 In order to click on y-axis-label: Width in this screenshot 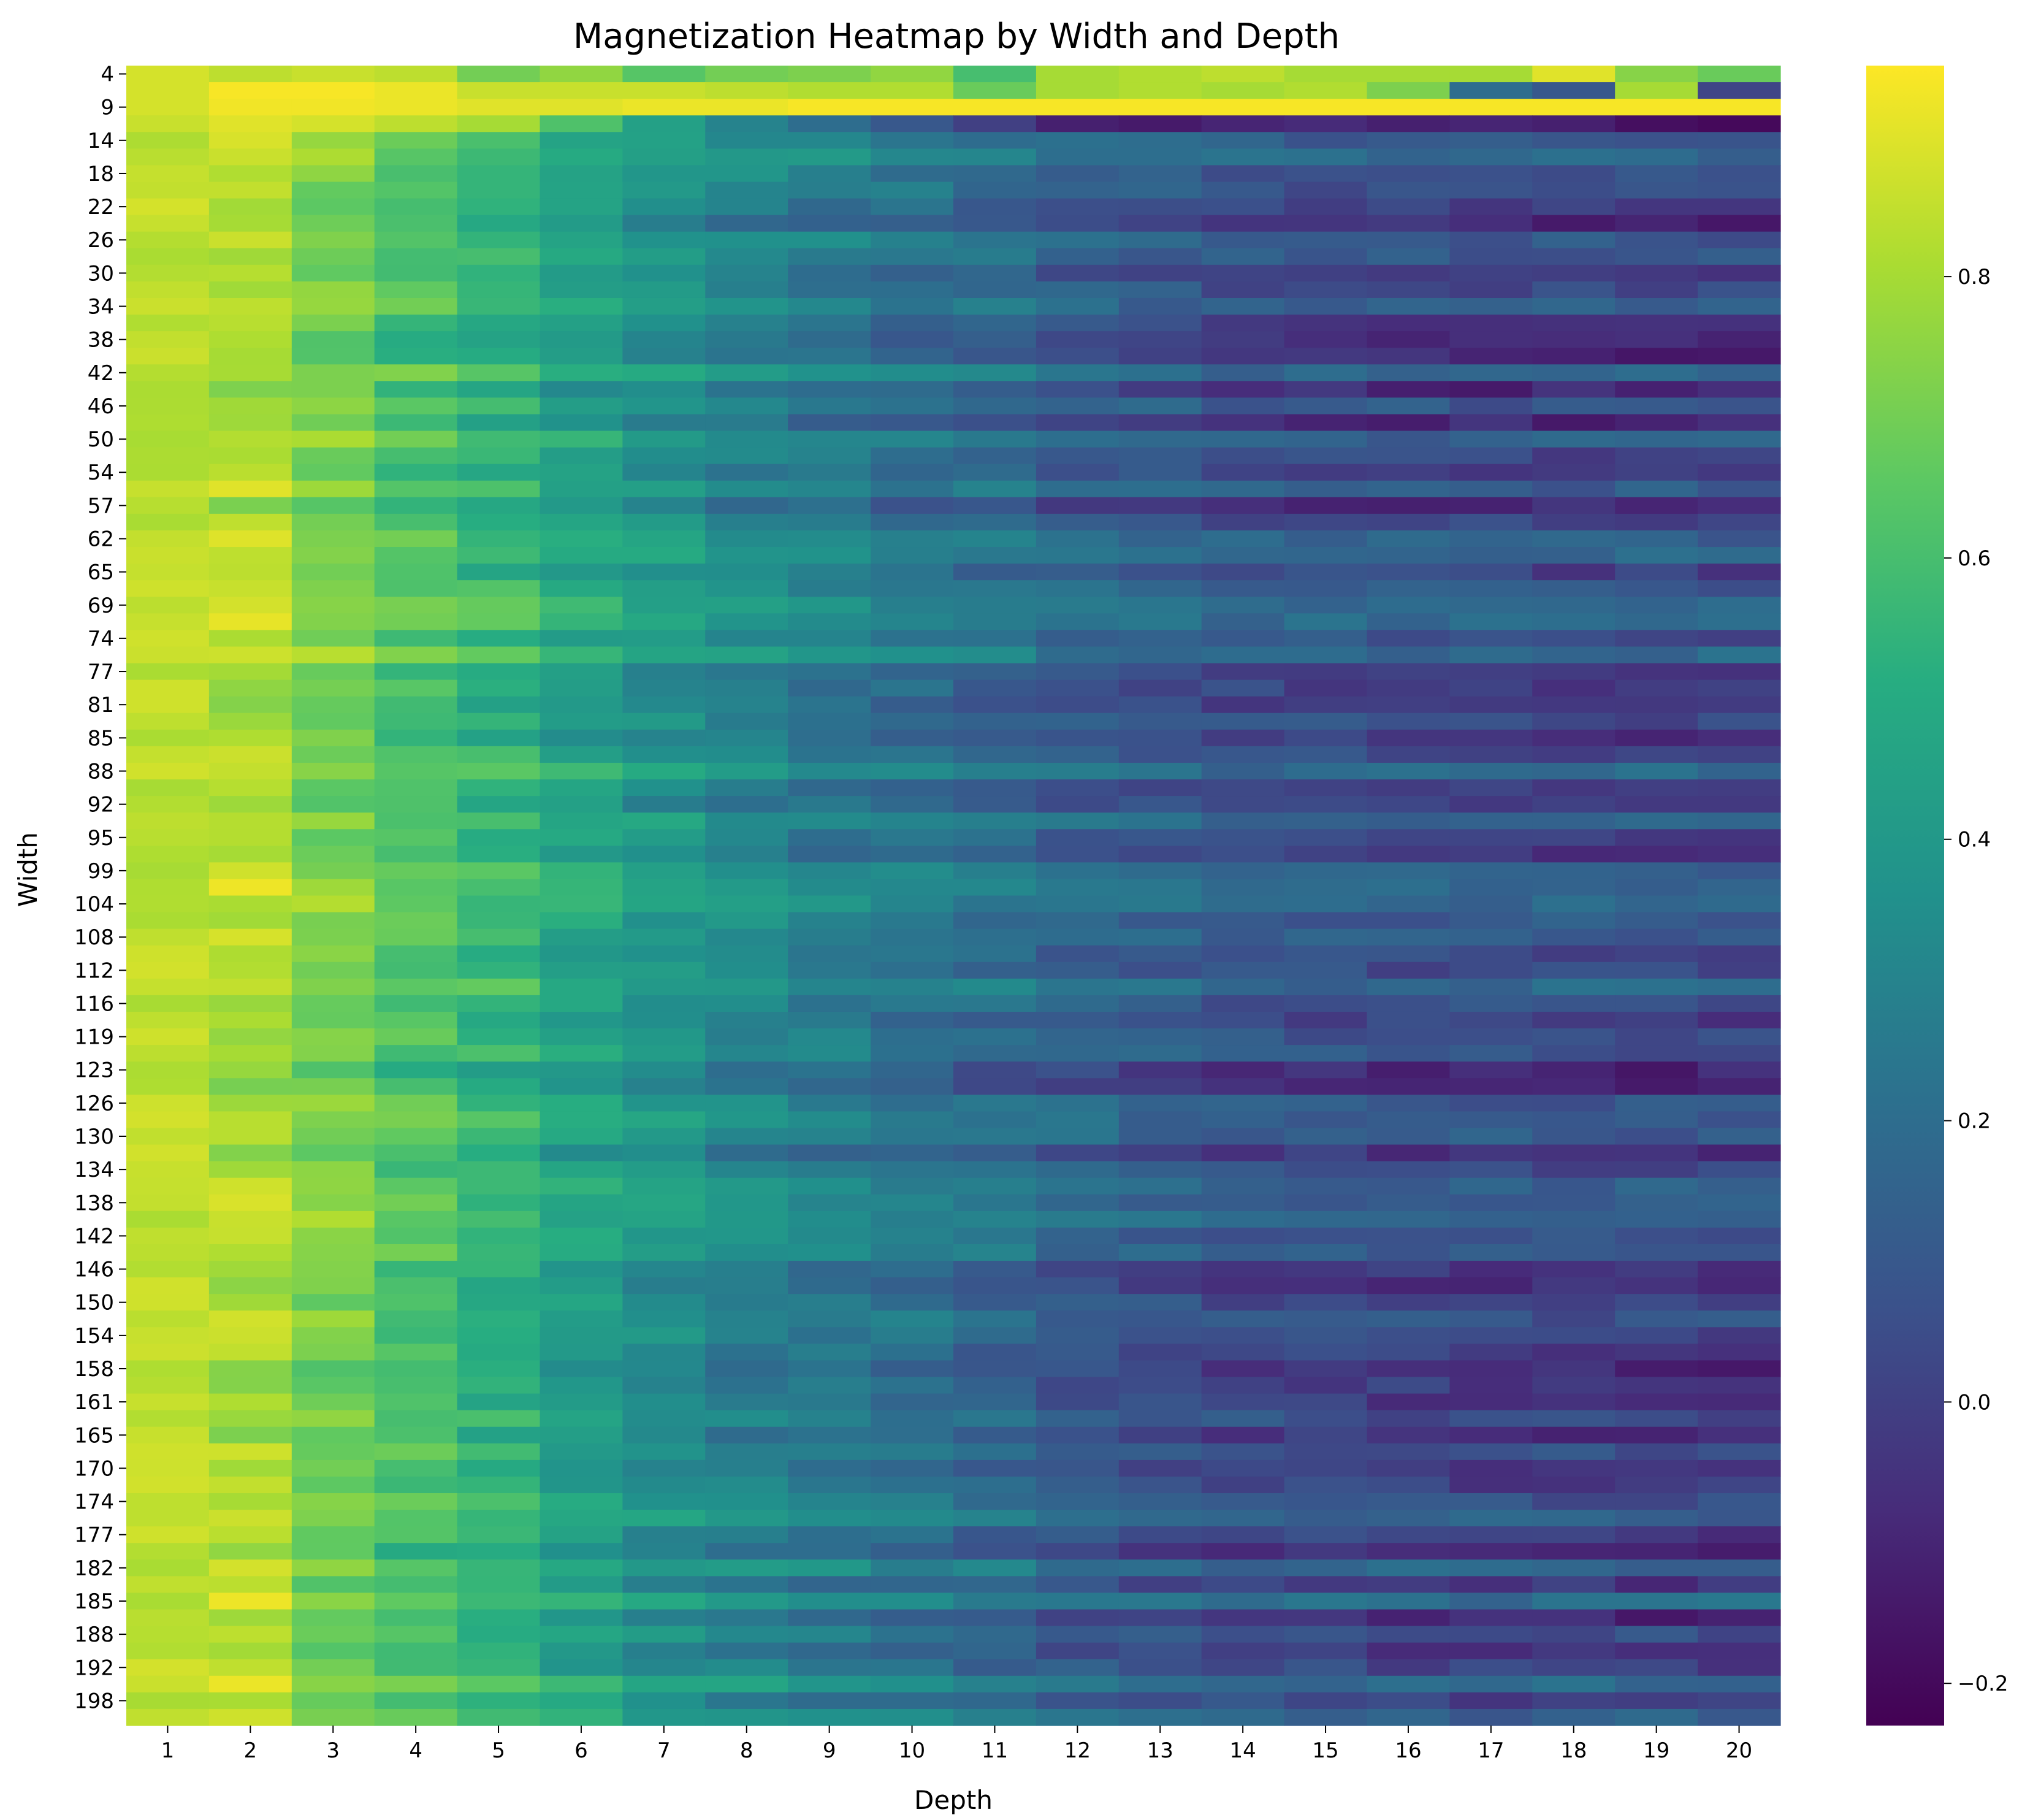, I will do `click(28, 869)`.